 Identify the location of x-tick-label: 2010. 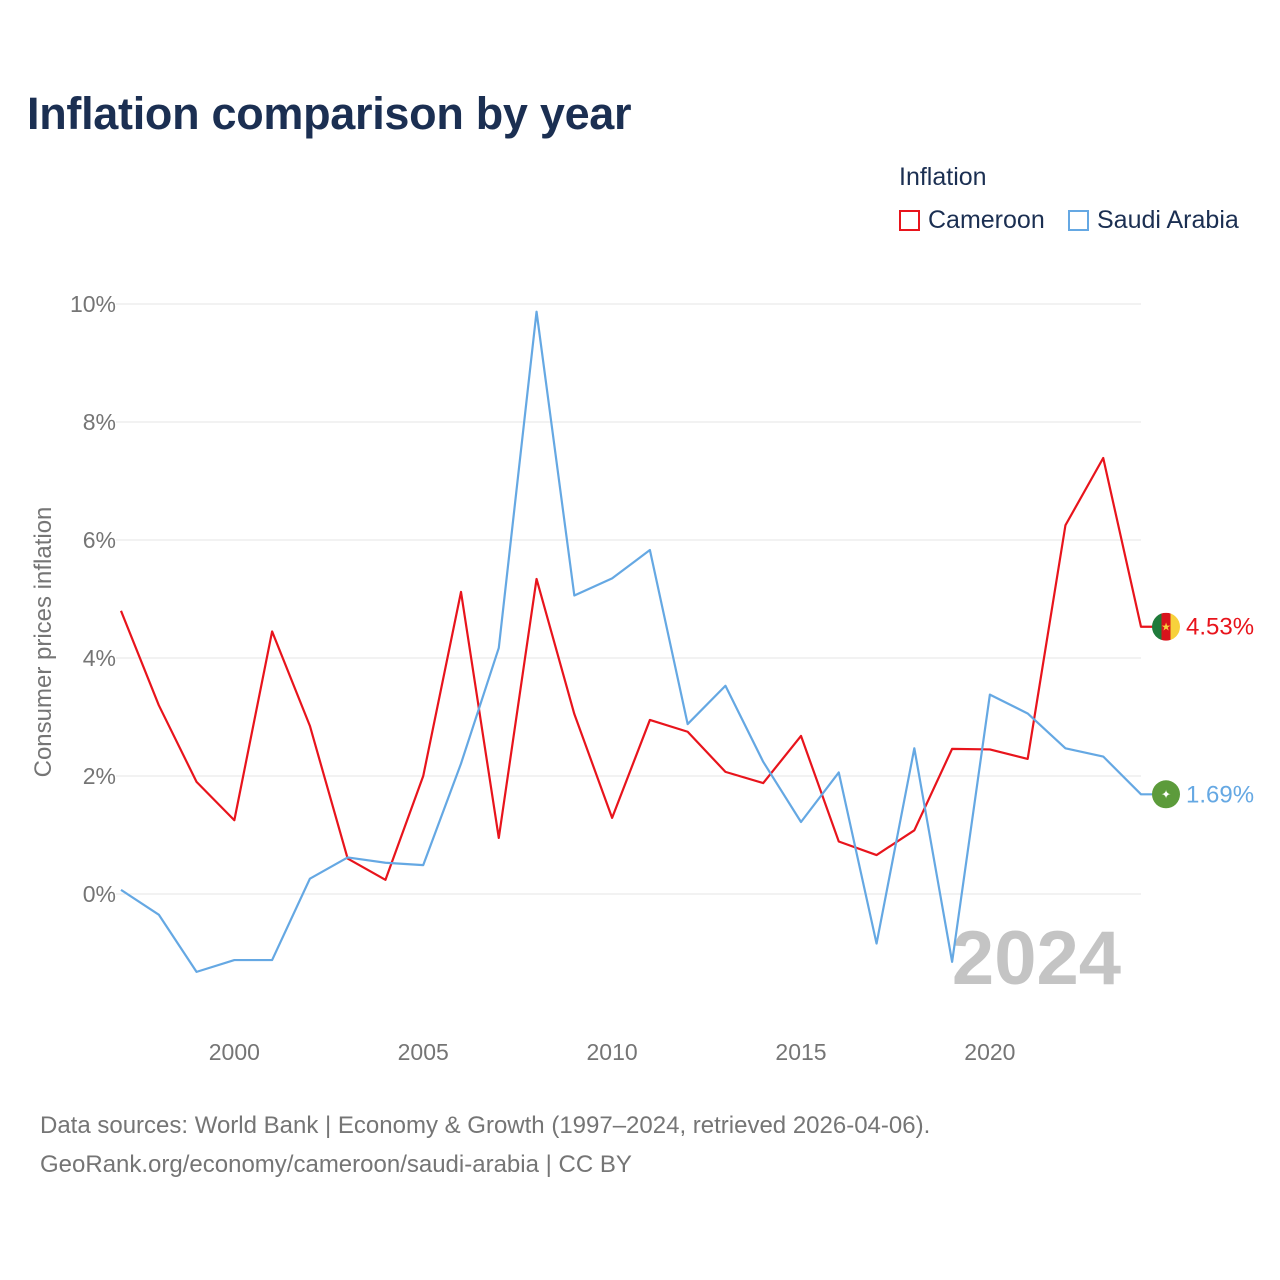
(612, 1052).